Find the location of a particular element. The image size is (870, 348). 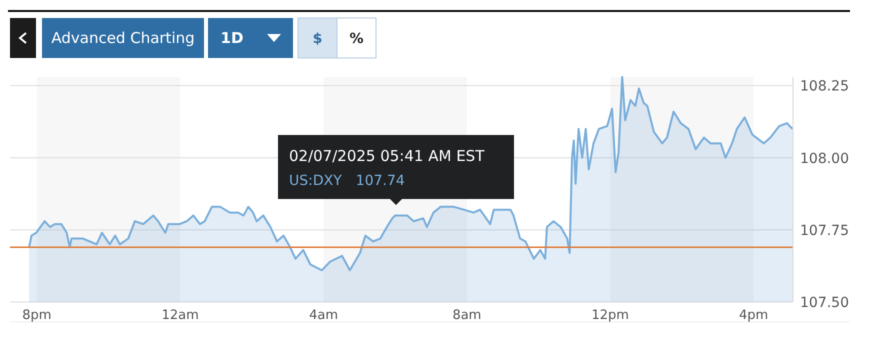

annotation: 02/07/2025 05:41 AM EST is located at coordinates (387, 156).